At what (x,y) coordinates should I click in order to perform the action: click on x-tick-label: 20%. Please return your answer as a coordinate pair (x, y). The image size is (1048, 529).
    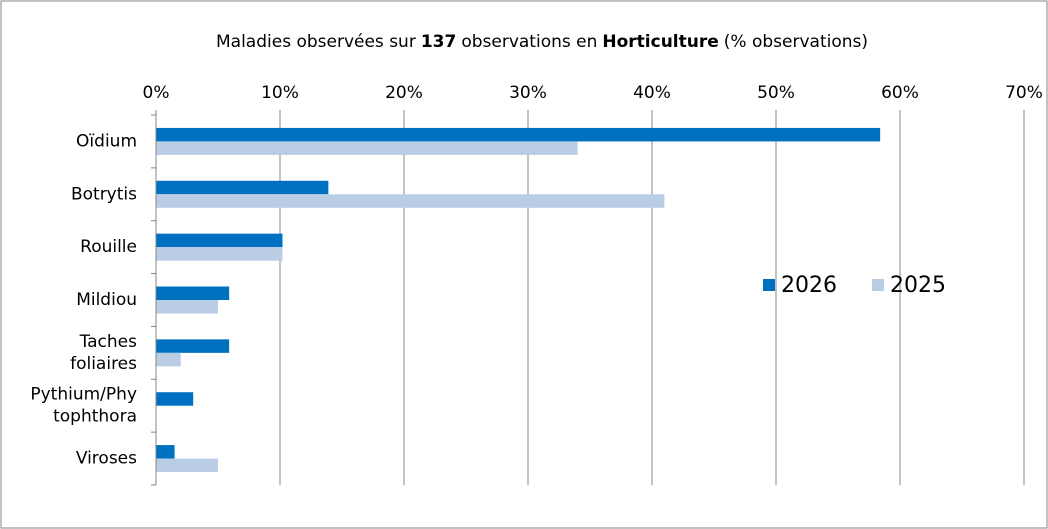
    Looking at the image, I should click on (404, 93).